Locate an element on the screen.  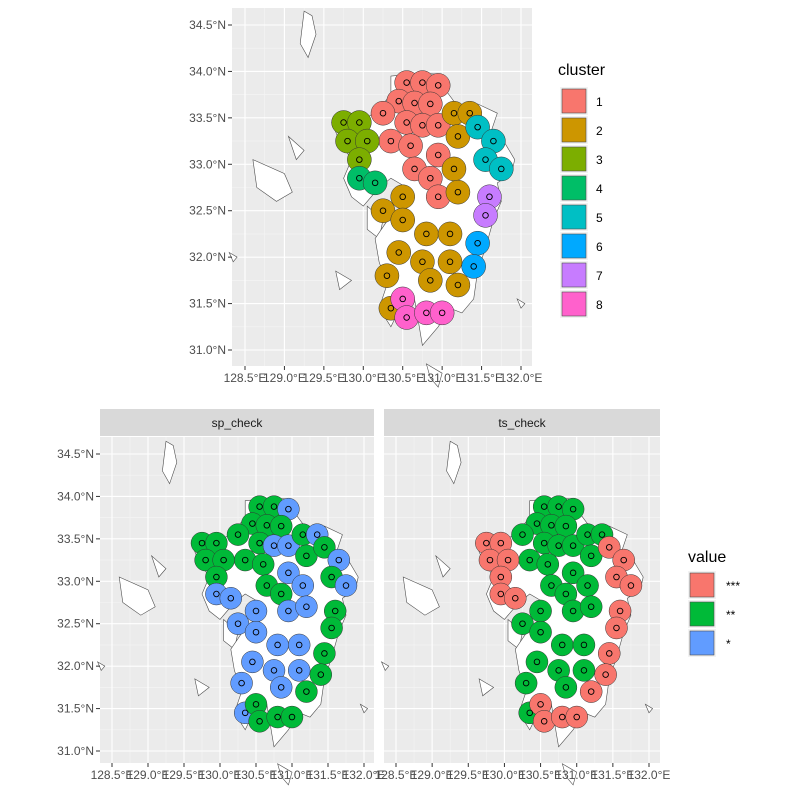
value-legend-swatch is located at coordinates (702, 643).